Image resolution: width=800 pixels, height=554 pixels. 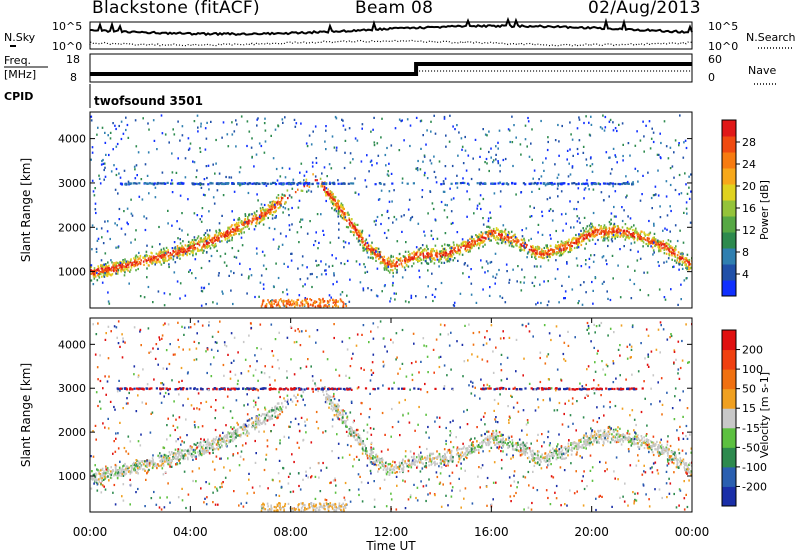 What do you see at coordinates (729, 192) in the screenshot?
I see `power-colorbar-segment` at bounding box center [729, 192].